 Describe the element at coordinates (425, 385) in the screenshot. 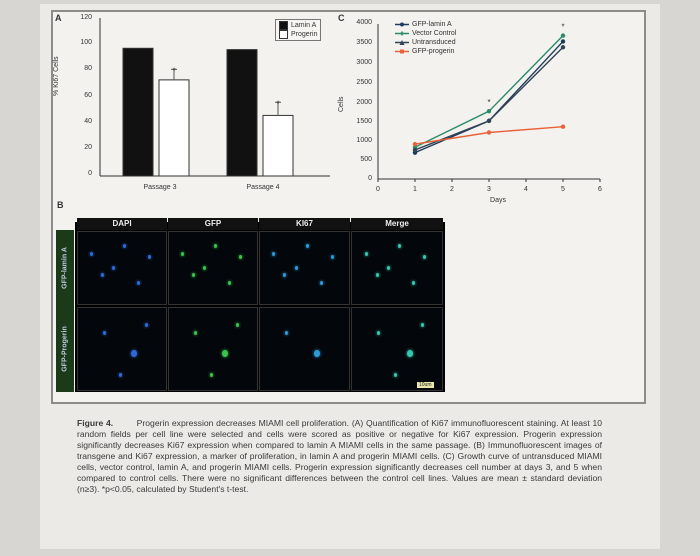

I see `scalebar-label: 10um` at that location.